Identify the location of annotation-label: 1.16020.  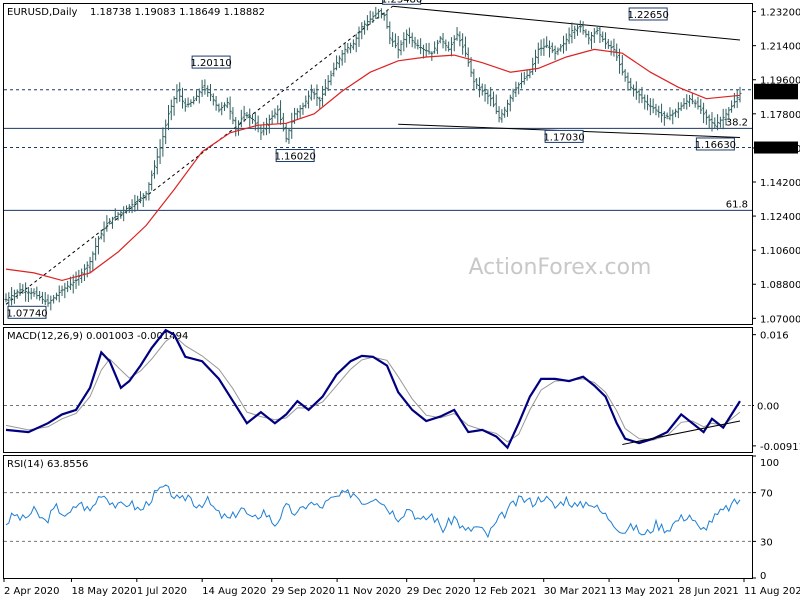
(294, 157).